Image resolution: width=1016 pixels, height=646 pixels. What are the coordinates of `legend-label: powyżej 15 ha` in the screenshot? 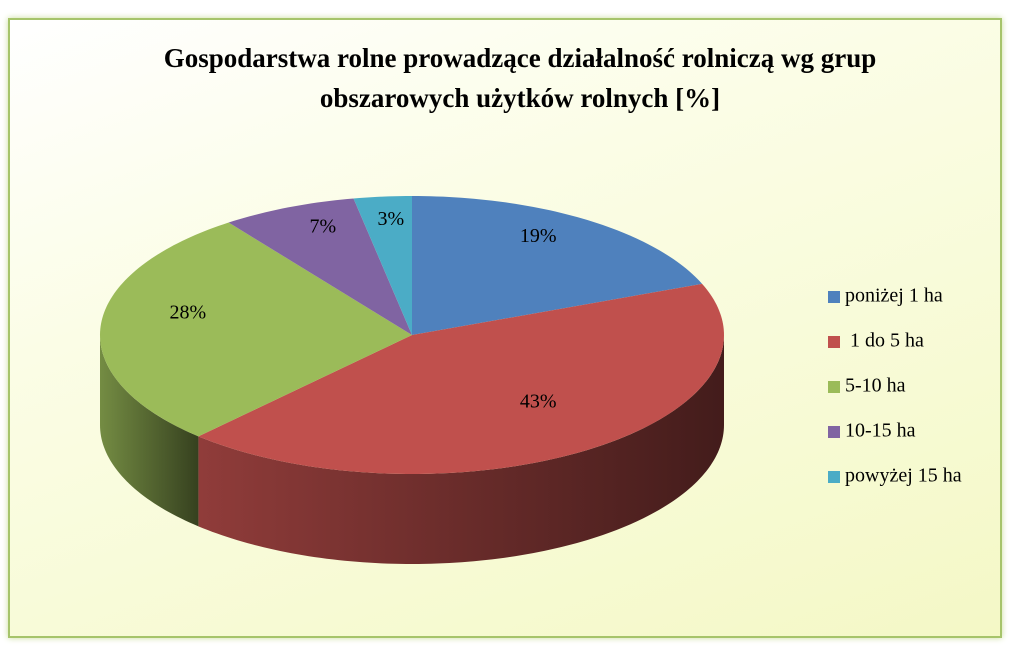 It's located at (903, 476).